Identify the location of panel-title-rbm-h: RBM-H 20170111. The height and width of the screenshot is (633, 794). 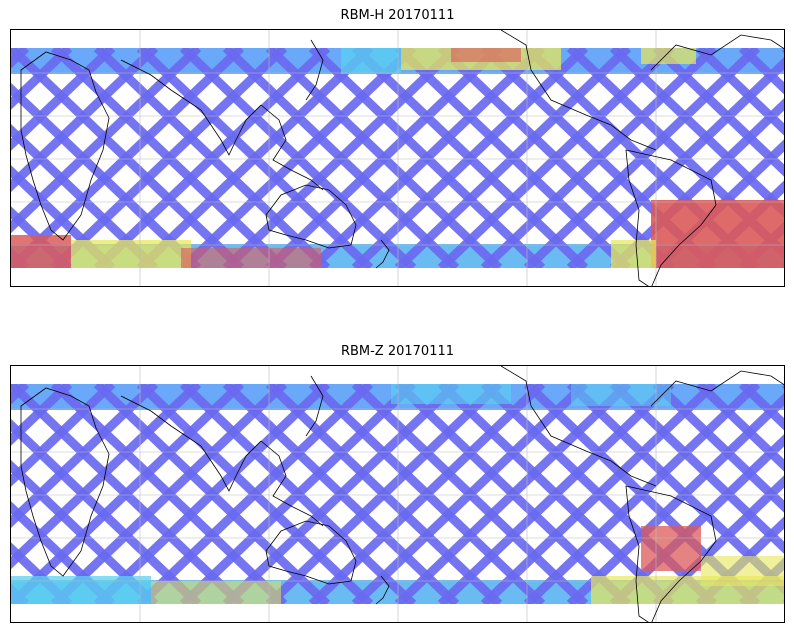
(397, 15).